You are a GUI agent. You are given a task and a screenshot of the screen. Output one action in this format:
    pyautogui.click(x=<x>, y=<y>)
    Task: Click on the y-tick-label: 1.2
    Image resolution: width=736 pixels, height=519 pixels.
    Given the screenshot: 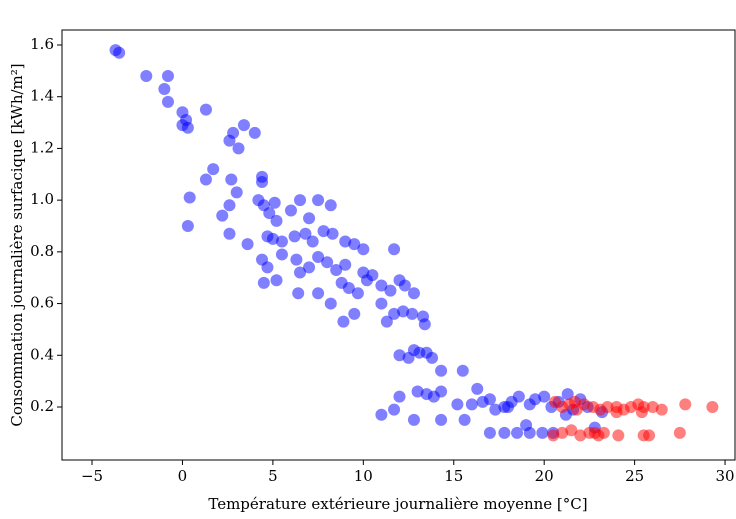 What is the action you would take?
    pyautogui.click(x=42, y=147)
    